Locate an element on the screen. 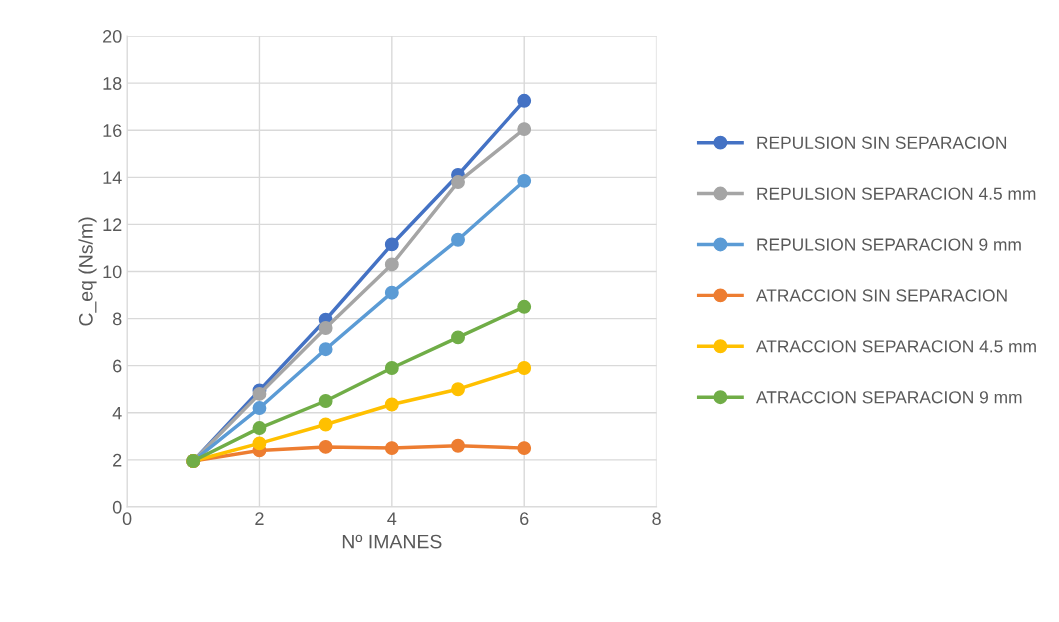  x-tick-label: 6 is located at coordinates (524, 519).